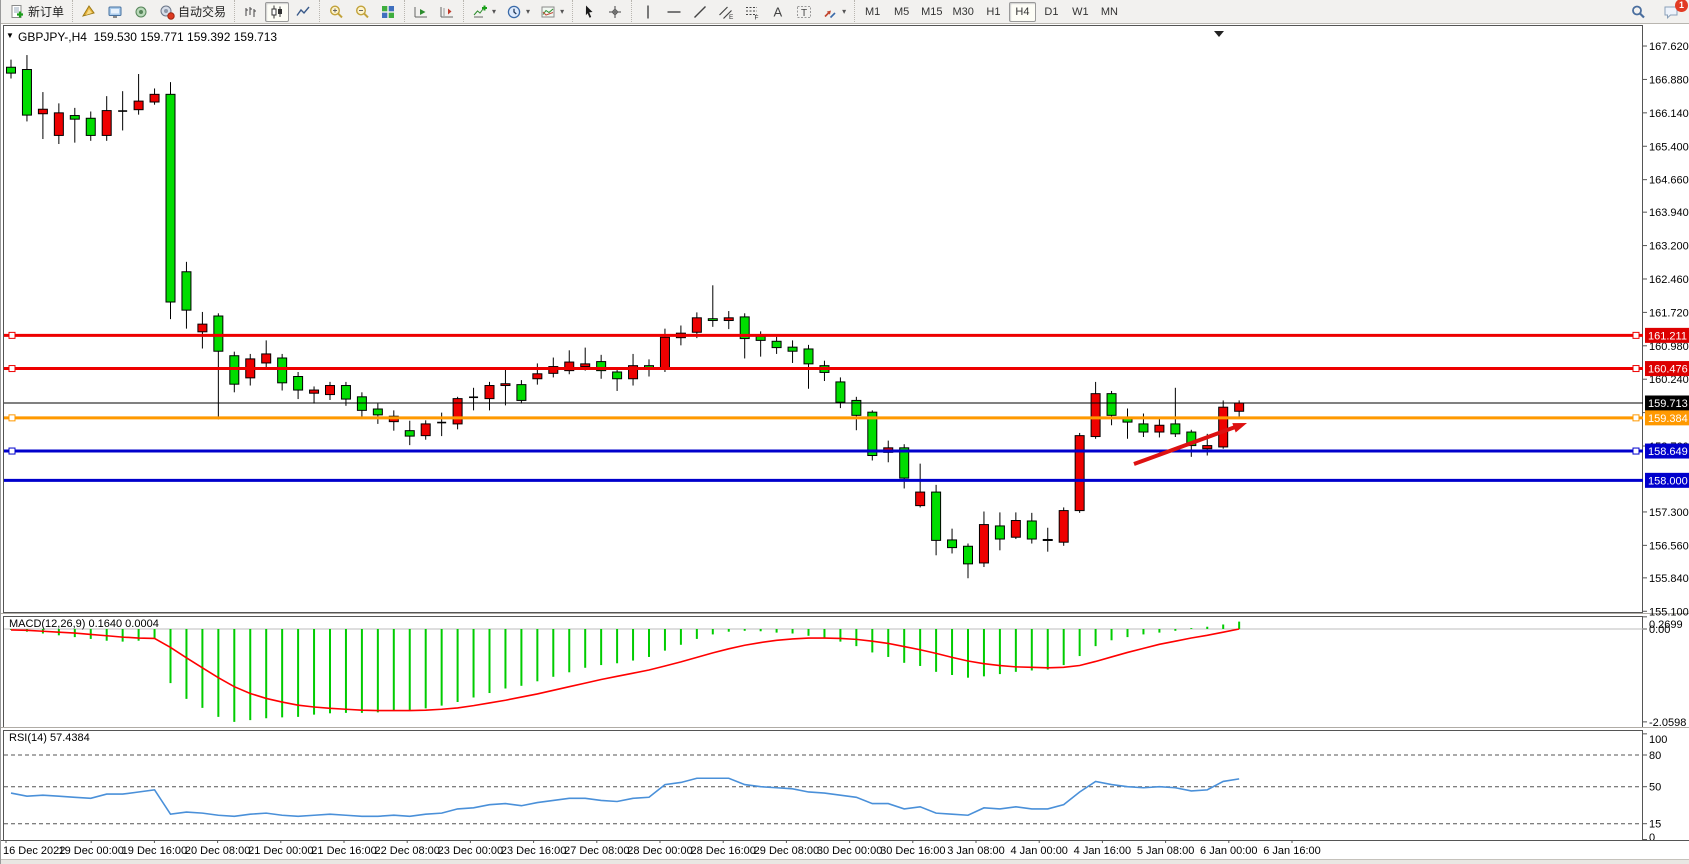 The width and height of the screenshot is (1689, 864). What do you see at coordinates (615, 12) in the screenshot?
I see `crosshair-button` at bounding box center [615, 12].